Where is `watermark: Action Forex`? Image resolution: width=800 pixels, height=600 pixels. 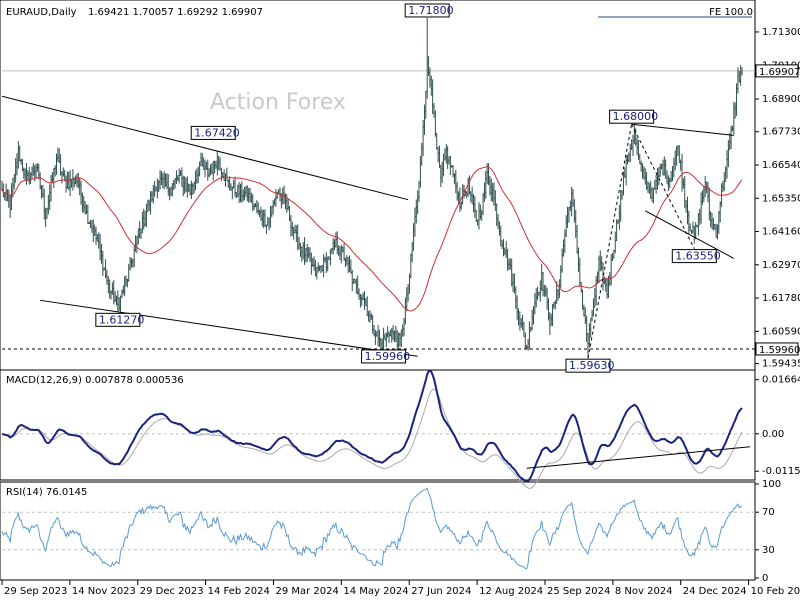 watermark: Action Forex is located at coordinates (278, 102).